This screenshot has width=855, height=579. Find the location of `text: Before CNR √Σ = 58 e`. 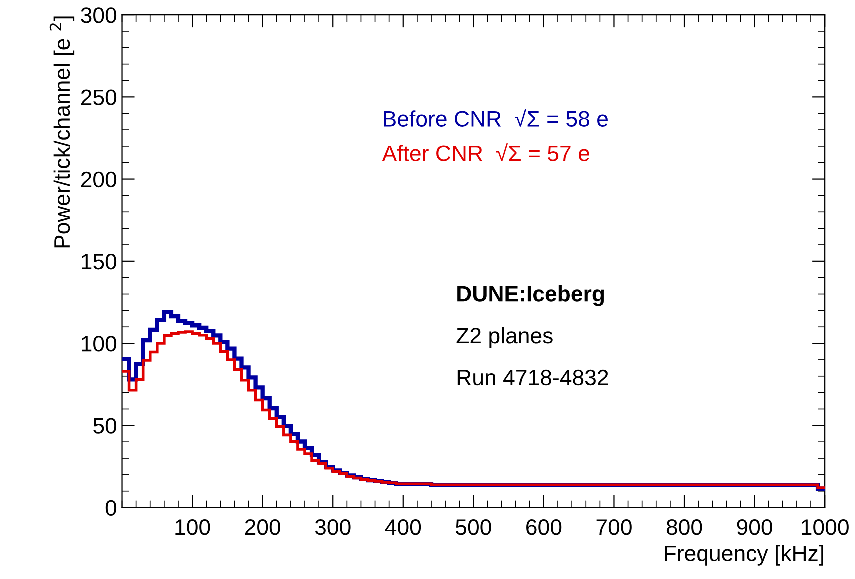

text: Before CNR √Σ = 58 e is located at coordinates (496, 118).